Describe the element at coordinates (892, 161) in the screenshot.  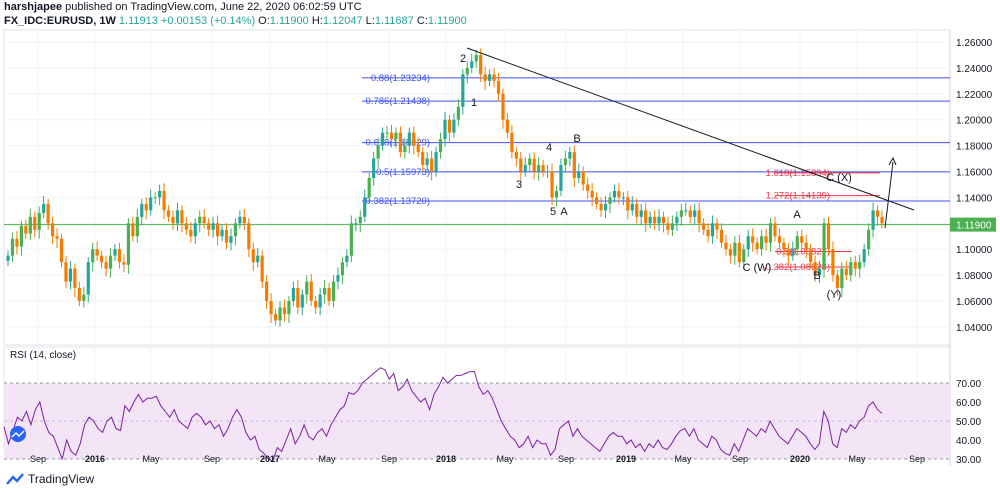
I see `projection-arrowhead` at that location.